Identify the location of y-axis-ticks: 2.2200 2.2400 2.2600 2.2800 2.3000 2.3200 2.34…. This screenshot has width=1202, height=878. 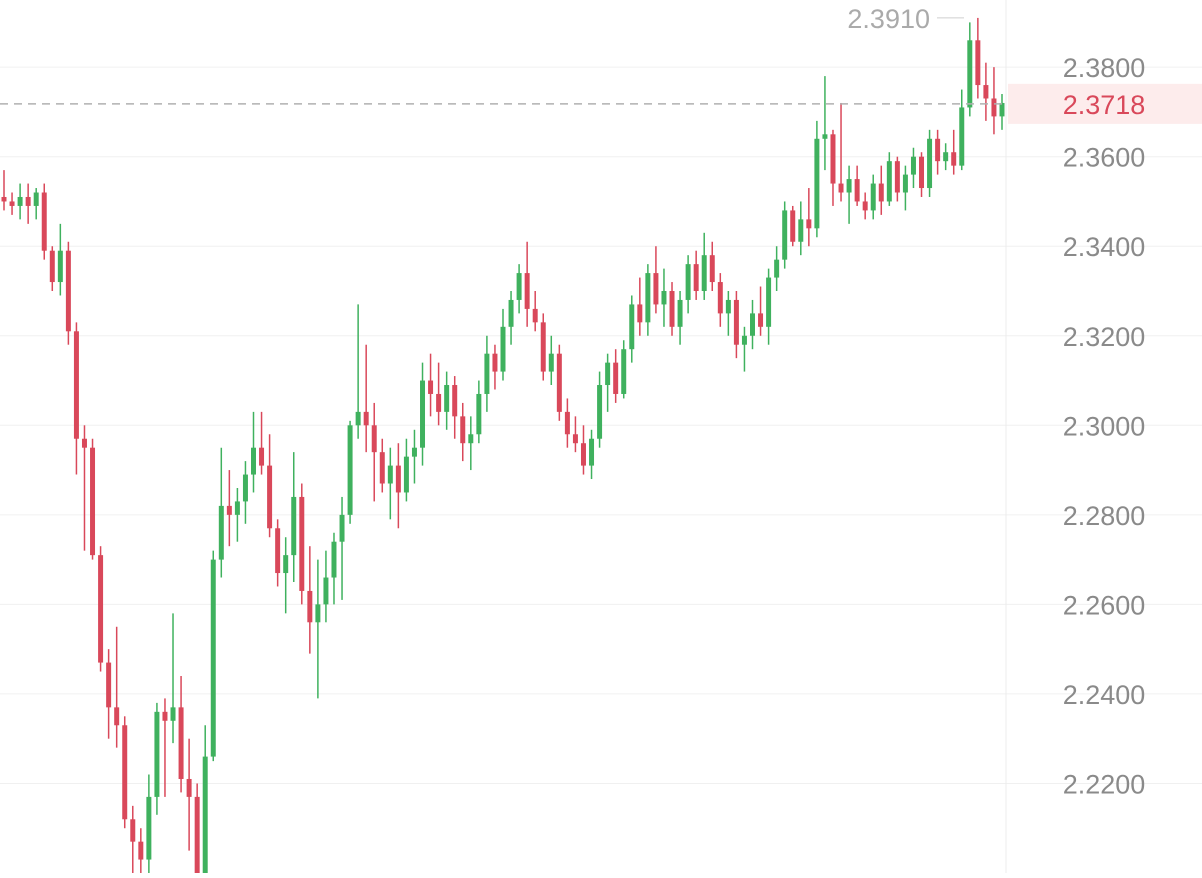
(1104, 426).